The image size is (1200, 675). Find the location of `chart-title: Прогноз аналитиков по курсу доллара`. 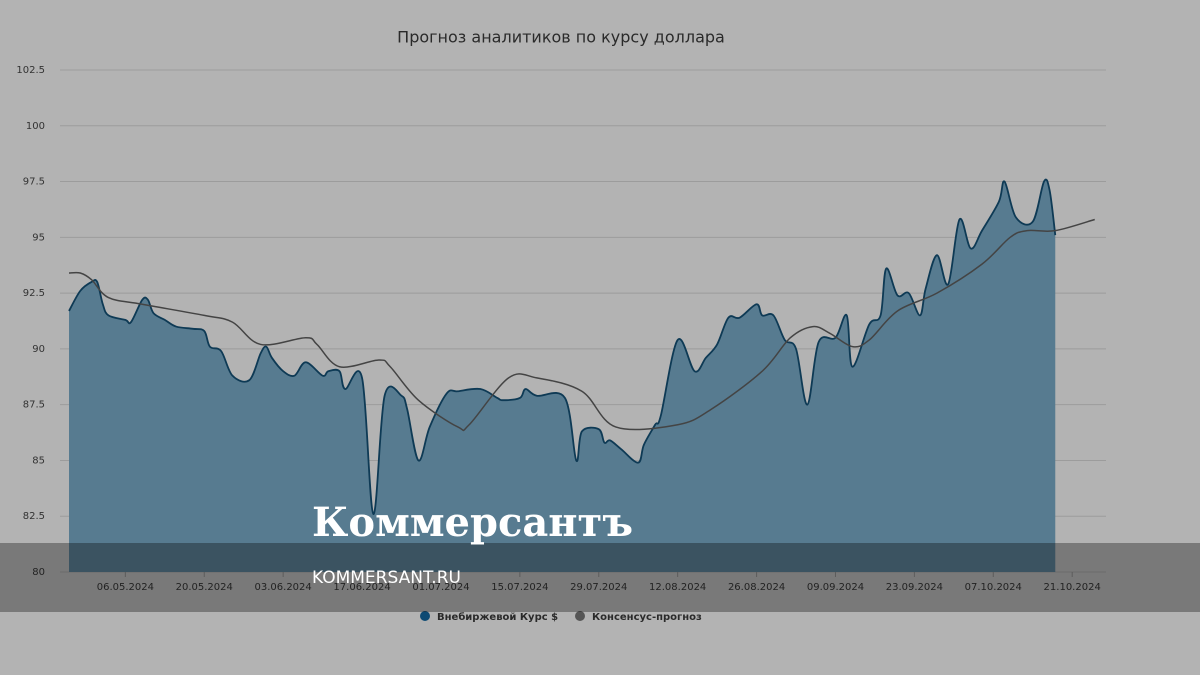

chart-title: Прогноз аналитиков по курсу доллара is located at coordinates (561, 37).